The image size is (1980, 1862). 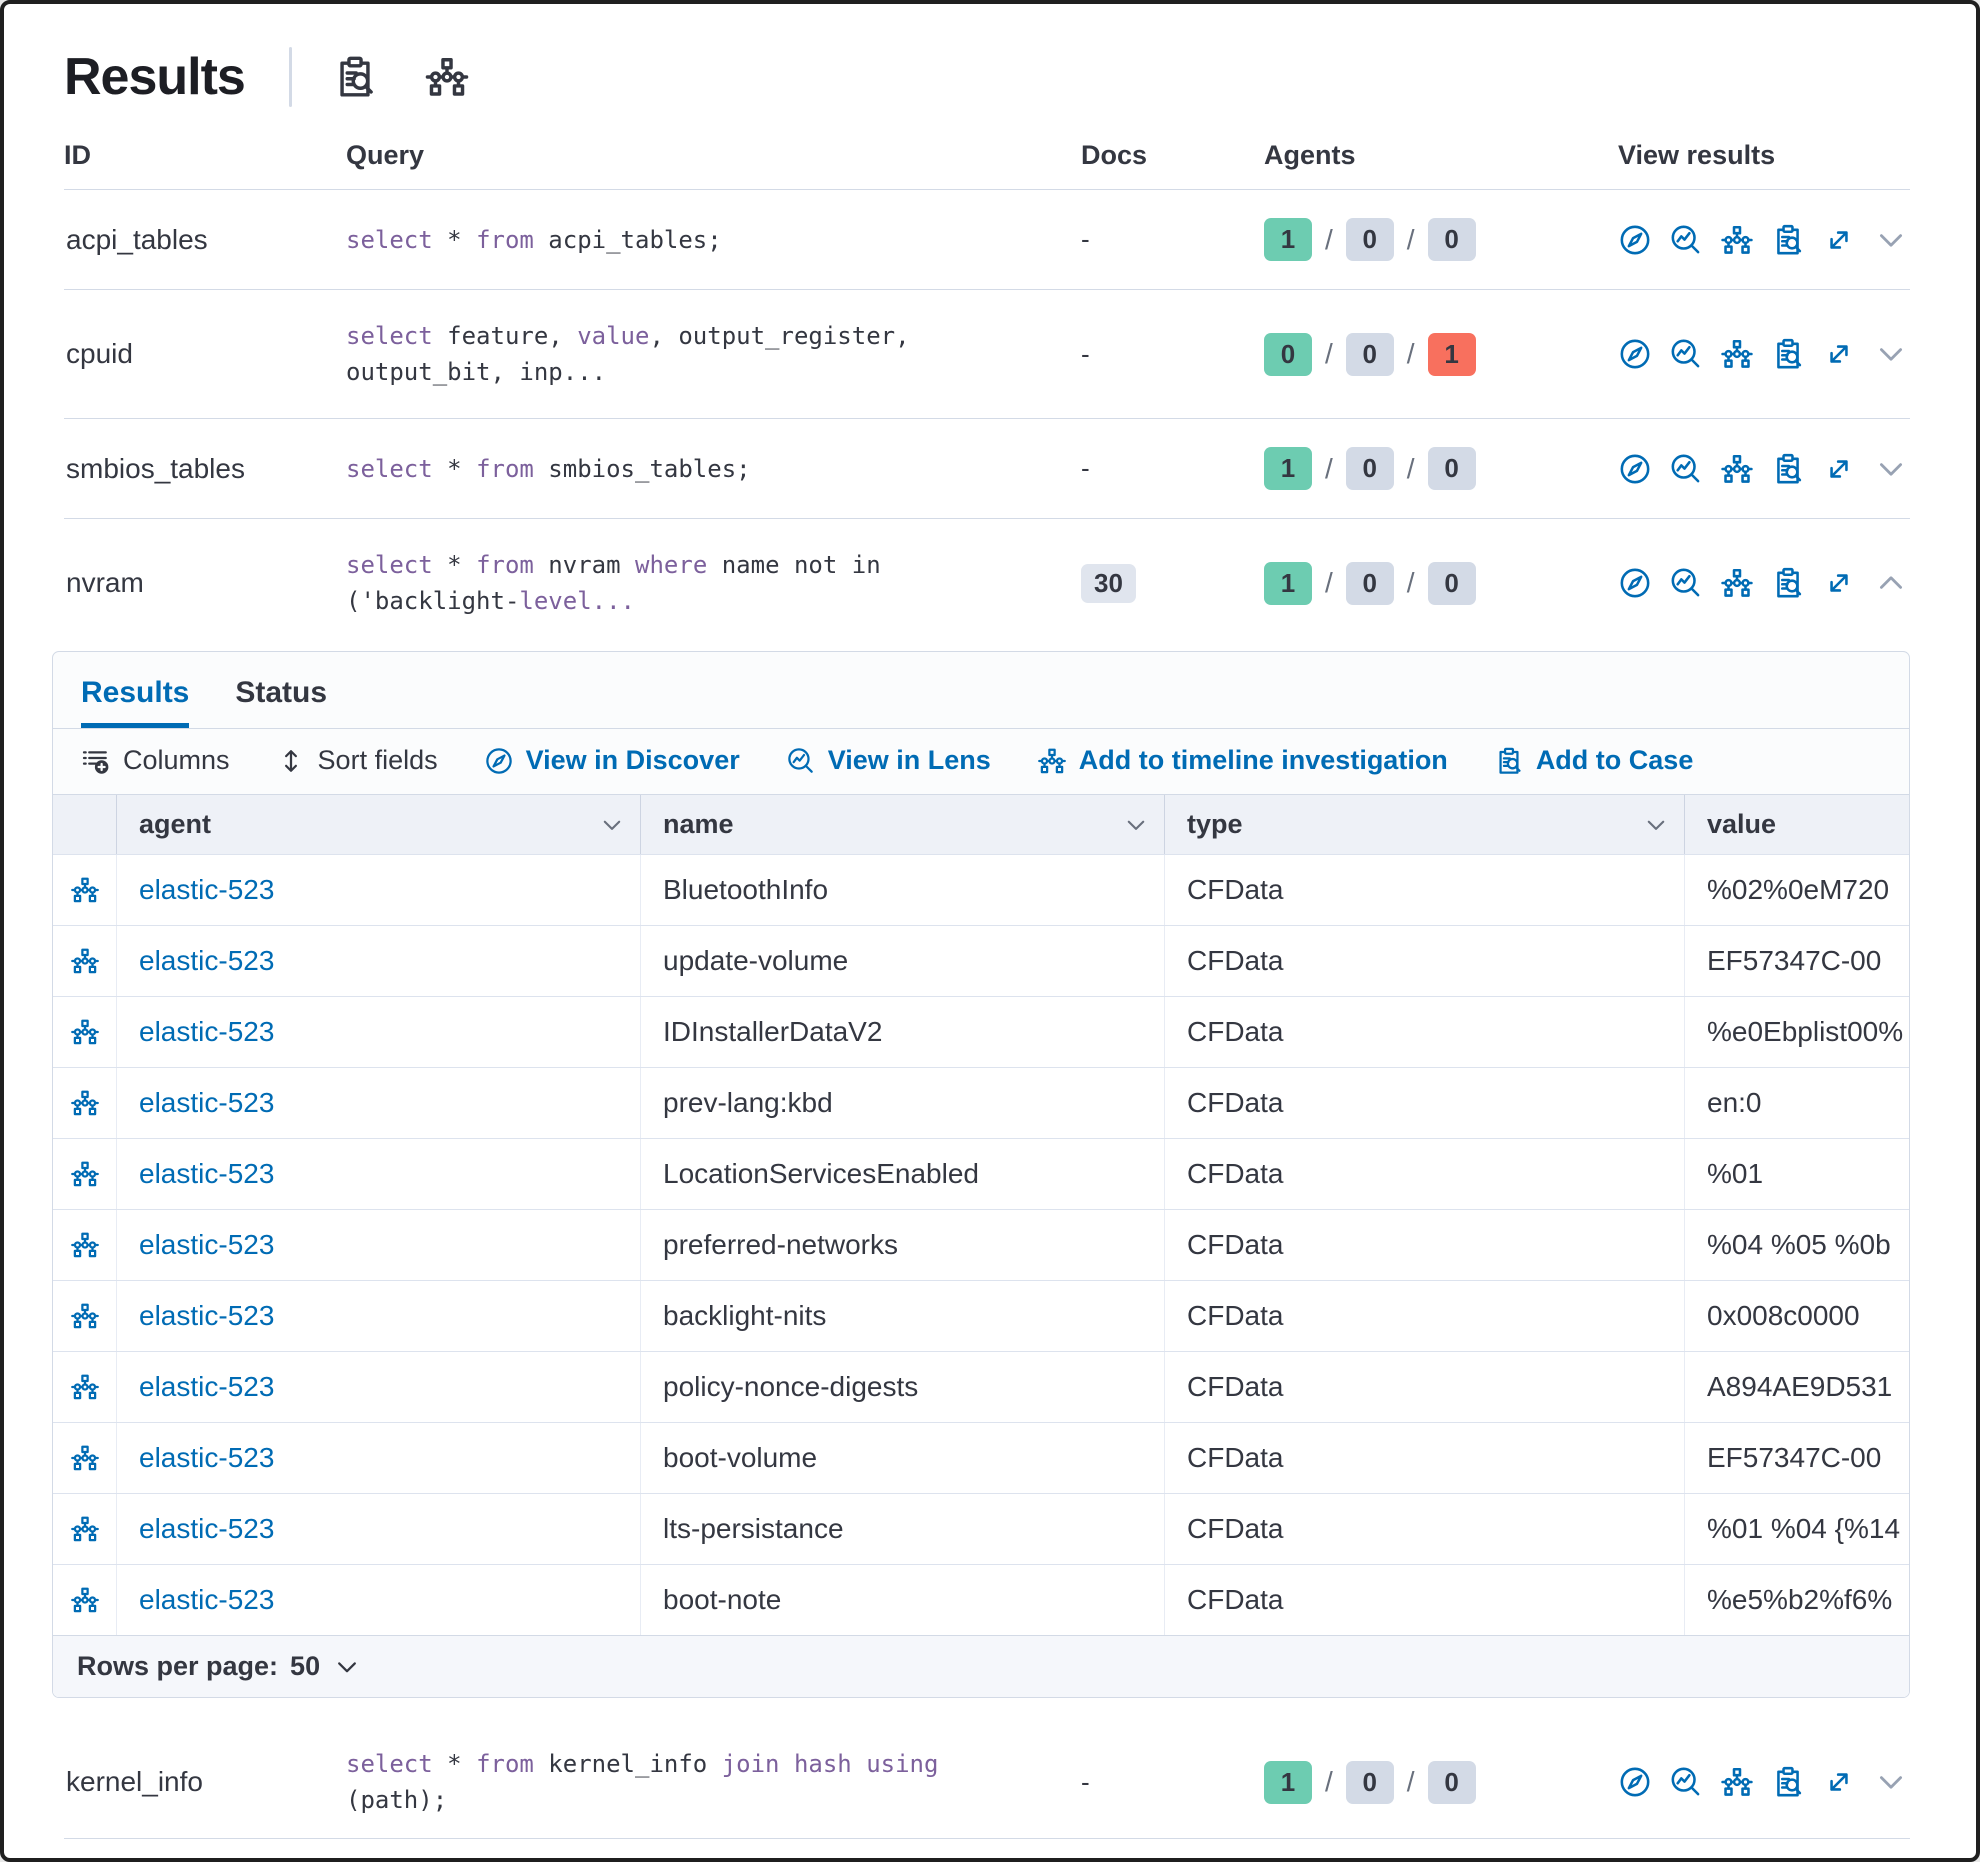 I want to click on cell-value: %e5%b2%f6%, so click(x=1800, y=1599).